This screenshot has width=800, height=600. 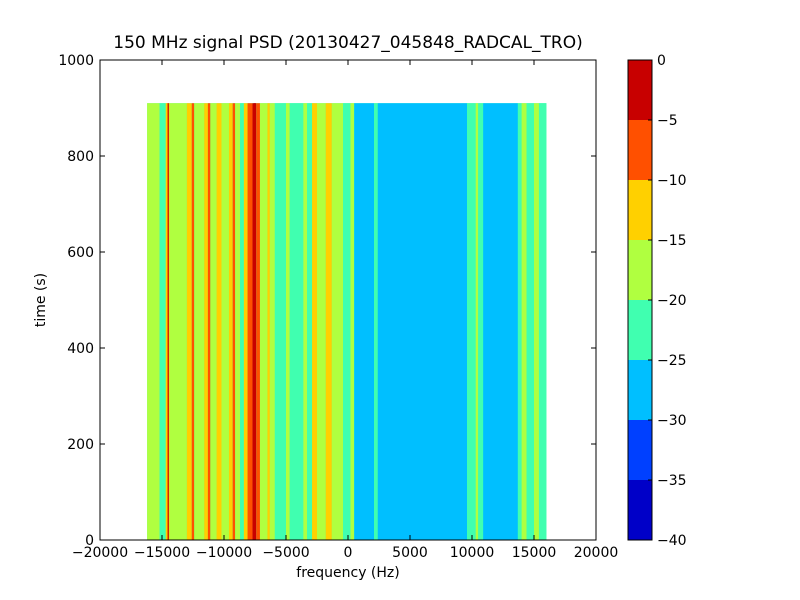 I want to click on x-tick-label-6: 10000, so click(x=472, y=553).